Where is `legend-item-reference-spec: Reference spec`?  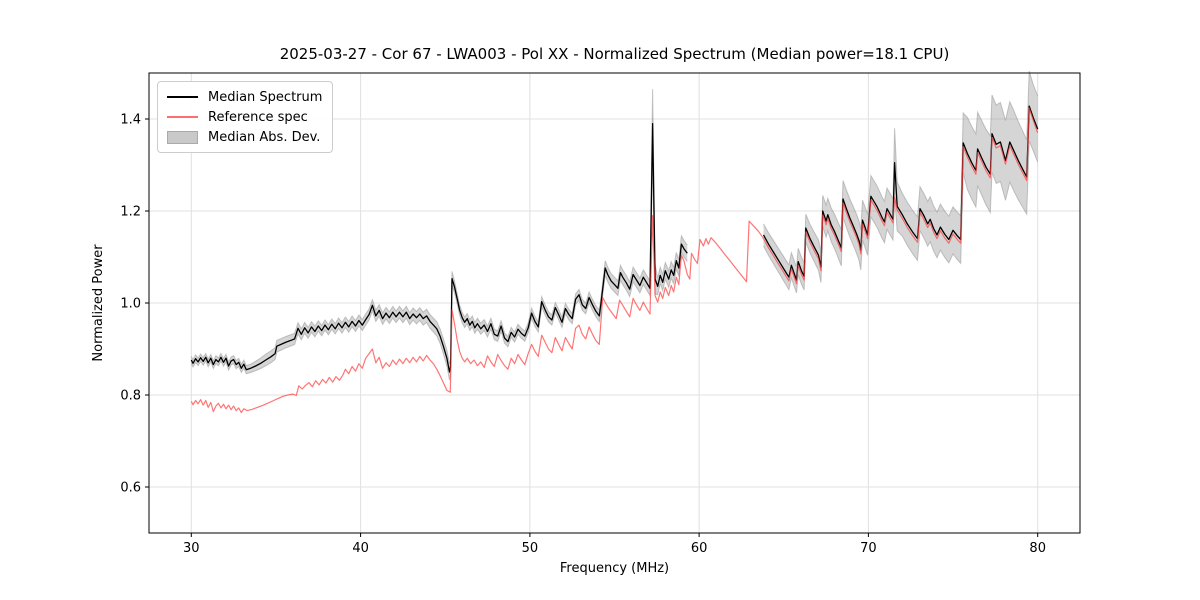
legend-item-reference-spec: Reference spec is located at coordinates (244, 117).